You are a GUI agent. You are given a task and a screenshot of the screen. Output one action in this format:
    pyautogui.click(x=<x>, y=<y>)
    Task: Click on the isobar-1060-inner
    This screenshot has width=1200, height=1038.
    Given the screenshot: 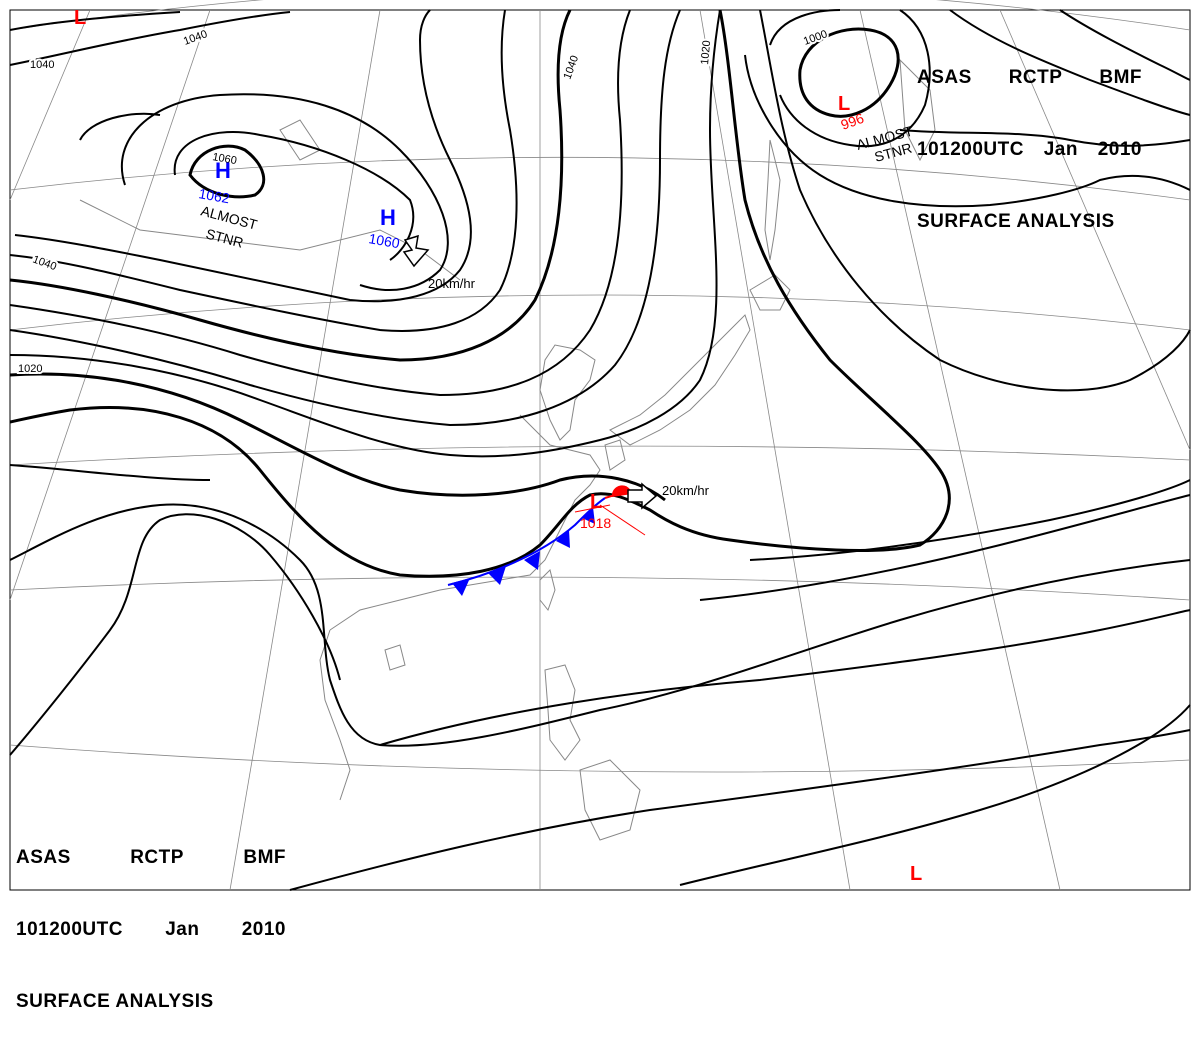 What is the action you would take?
    pyautogui.click(x=227, y=171)
    